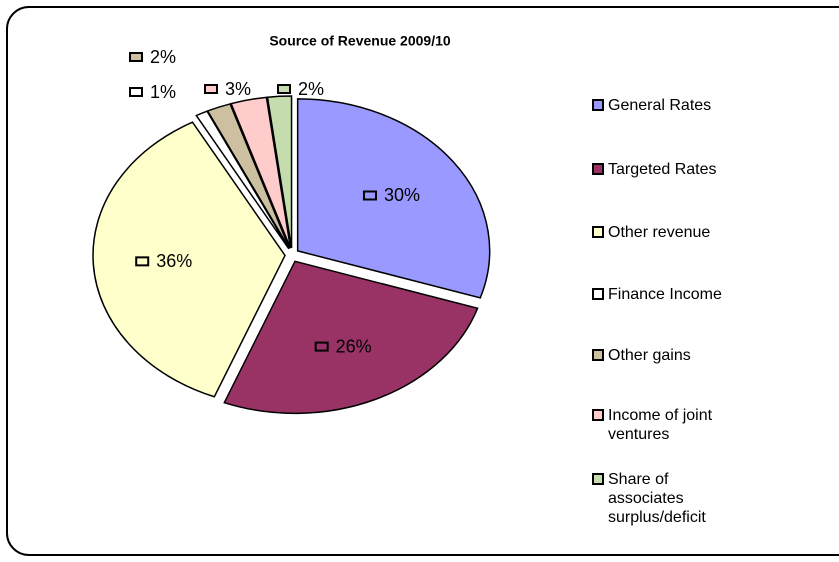  I want to click on legend-item: Finance Income, so click(670, 294).